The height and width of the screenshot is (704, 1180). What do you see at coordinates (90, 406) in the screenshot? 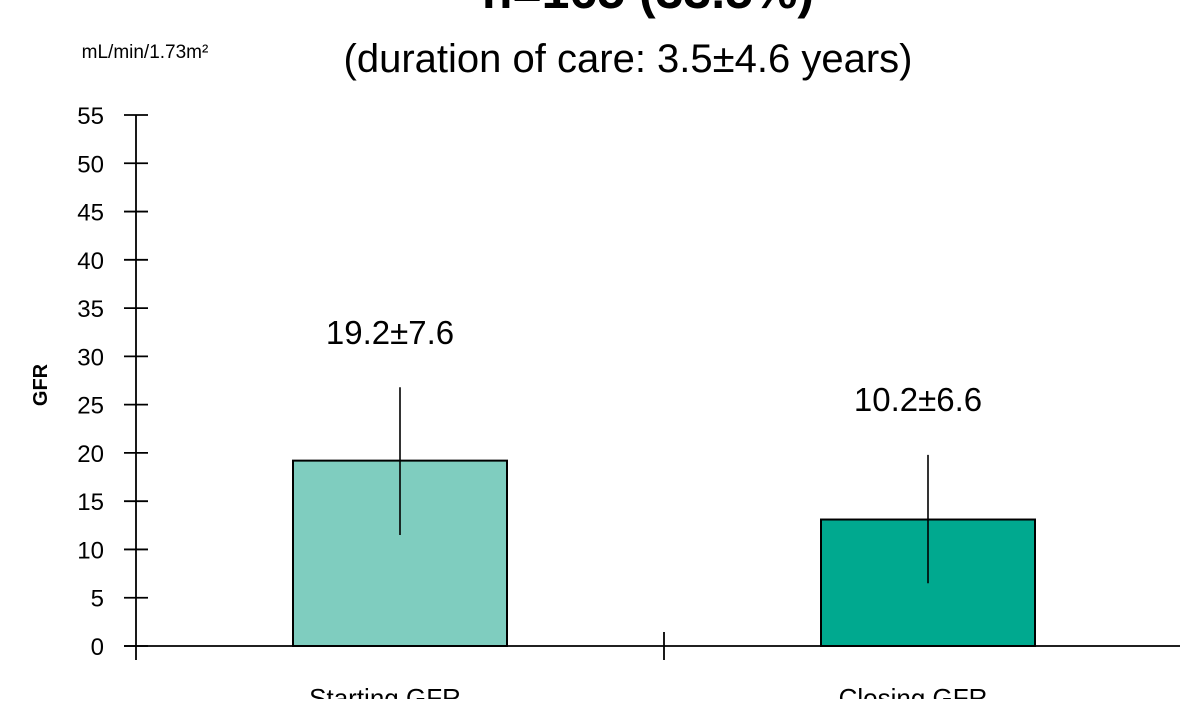
I see `y-tick-label-25: 25` at bounding box center [90, 406].